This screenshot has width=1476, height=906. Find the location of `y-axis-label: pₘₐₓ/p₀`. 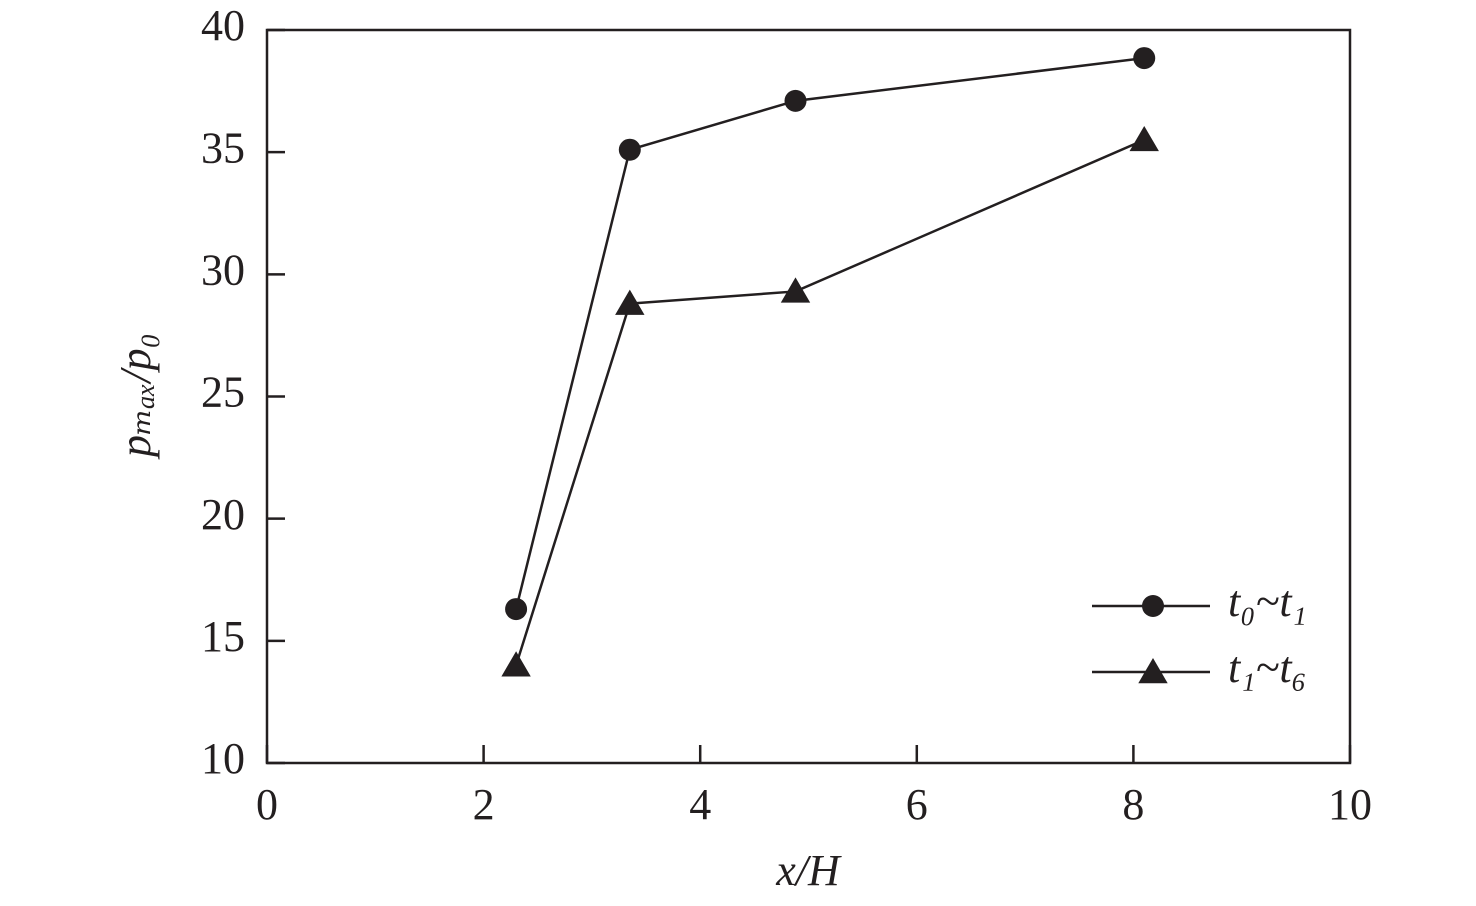

y-axis-label: pₘₐₓ/p₀ is located at coordinates (135, 396).